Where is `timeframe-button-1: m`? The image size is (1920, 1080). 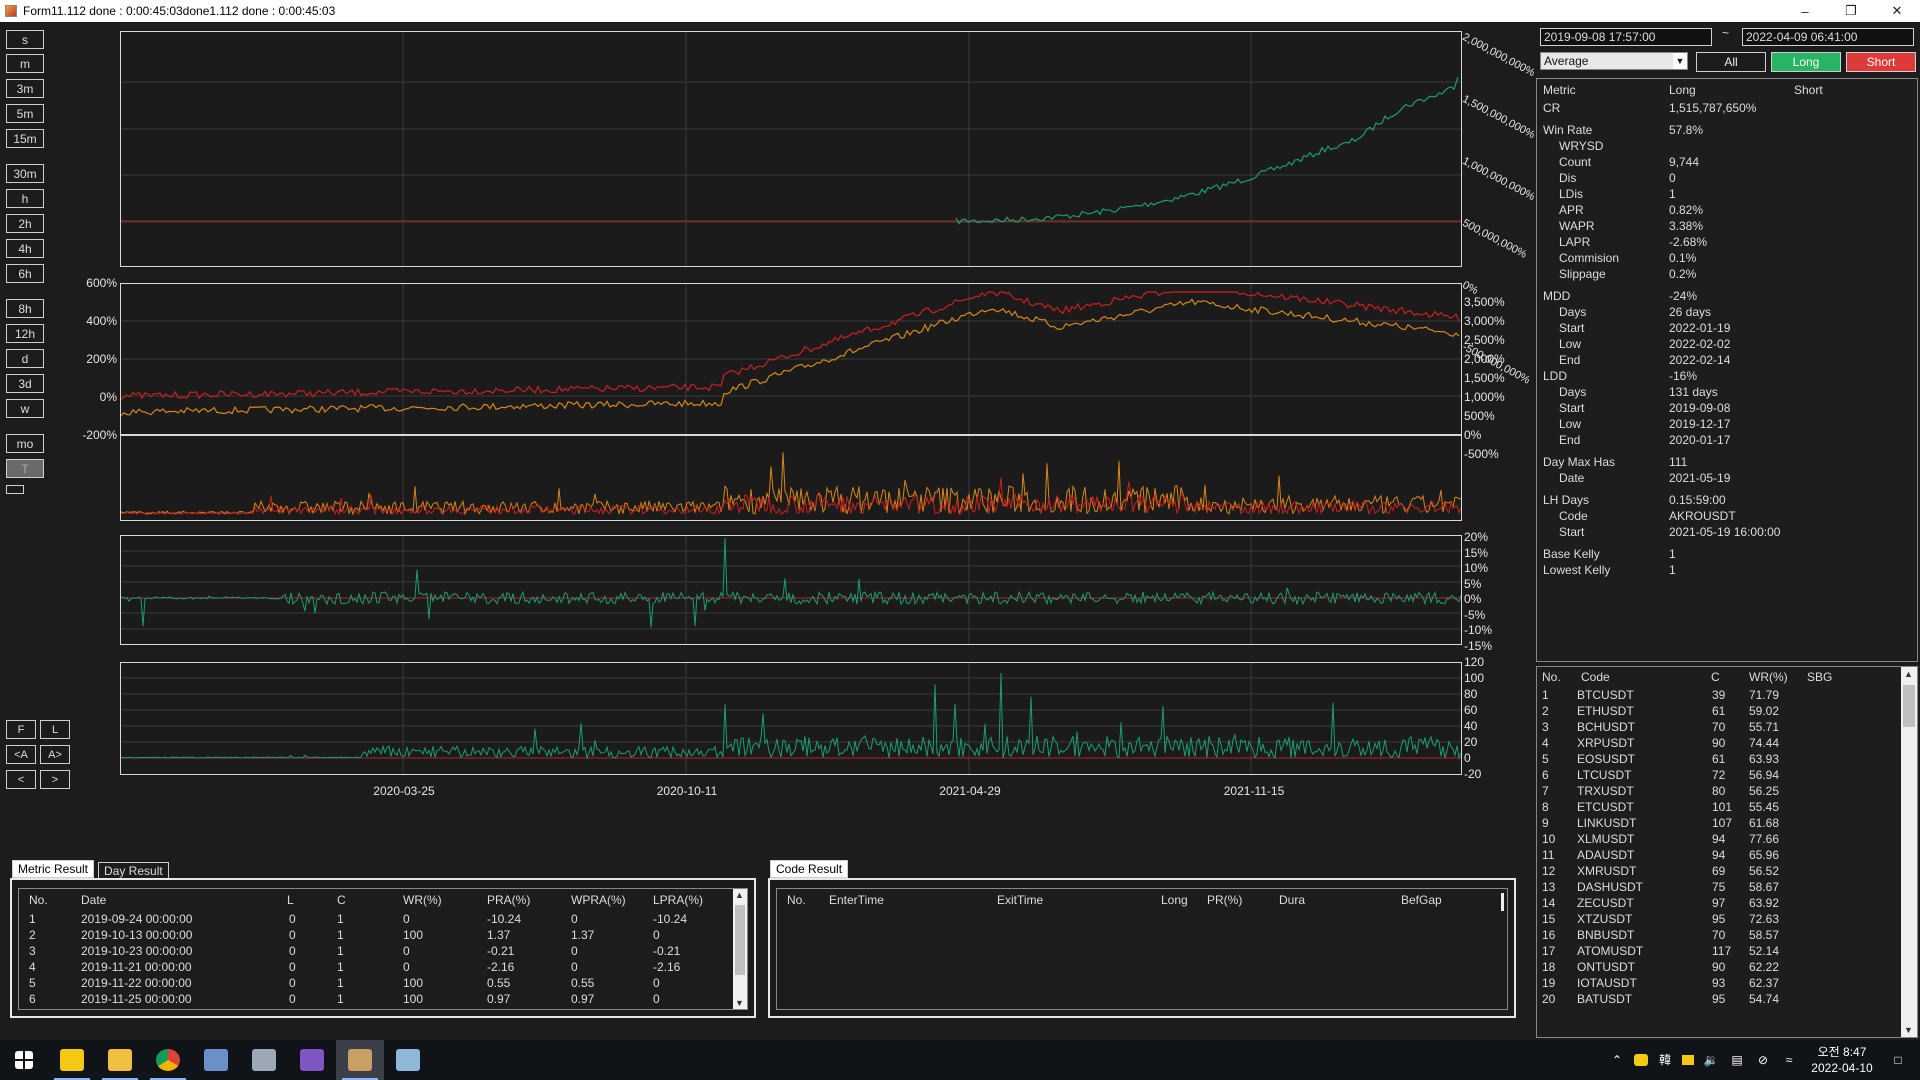
timeframe-button-1: m is located at coordinates (25, 63).